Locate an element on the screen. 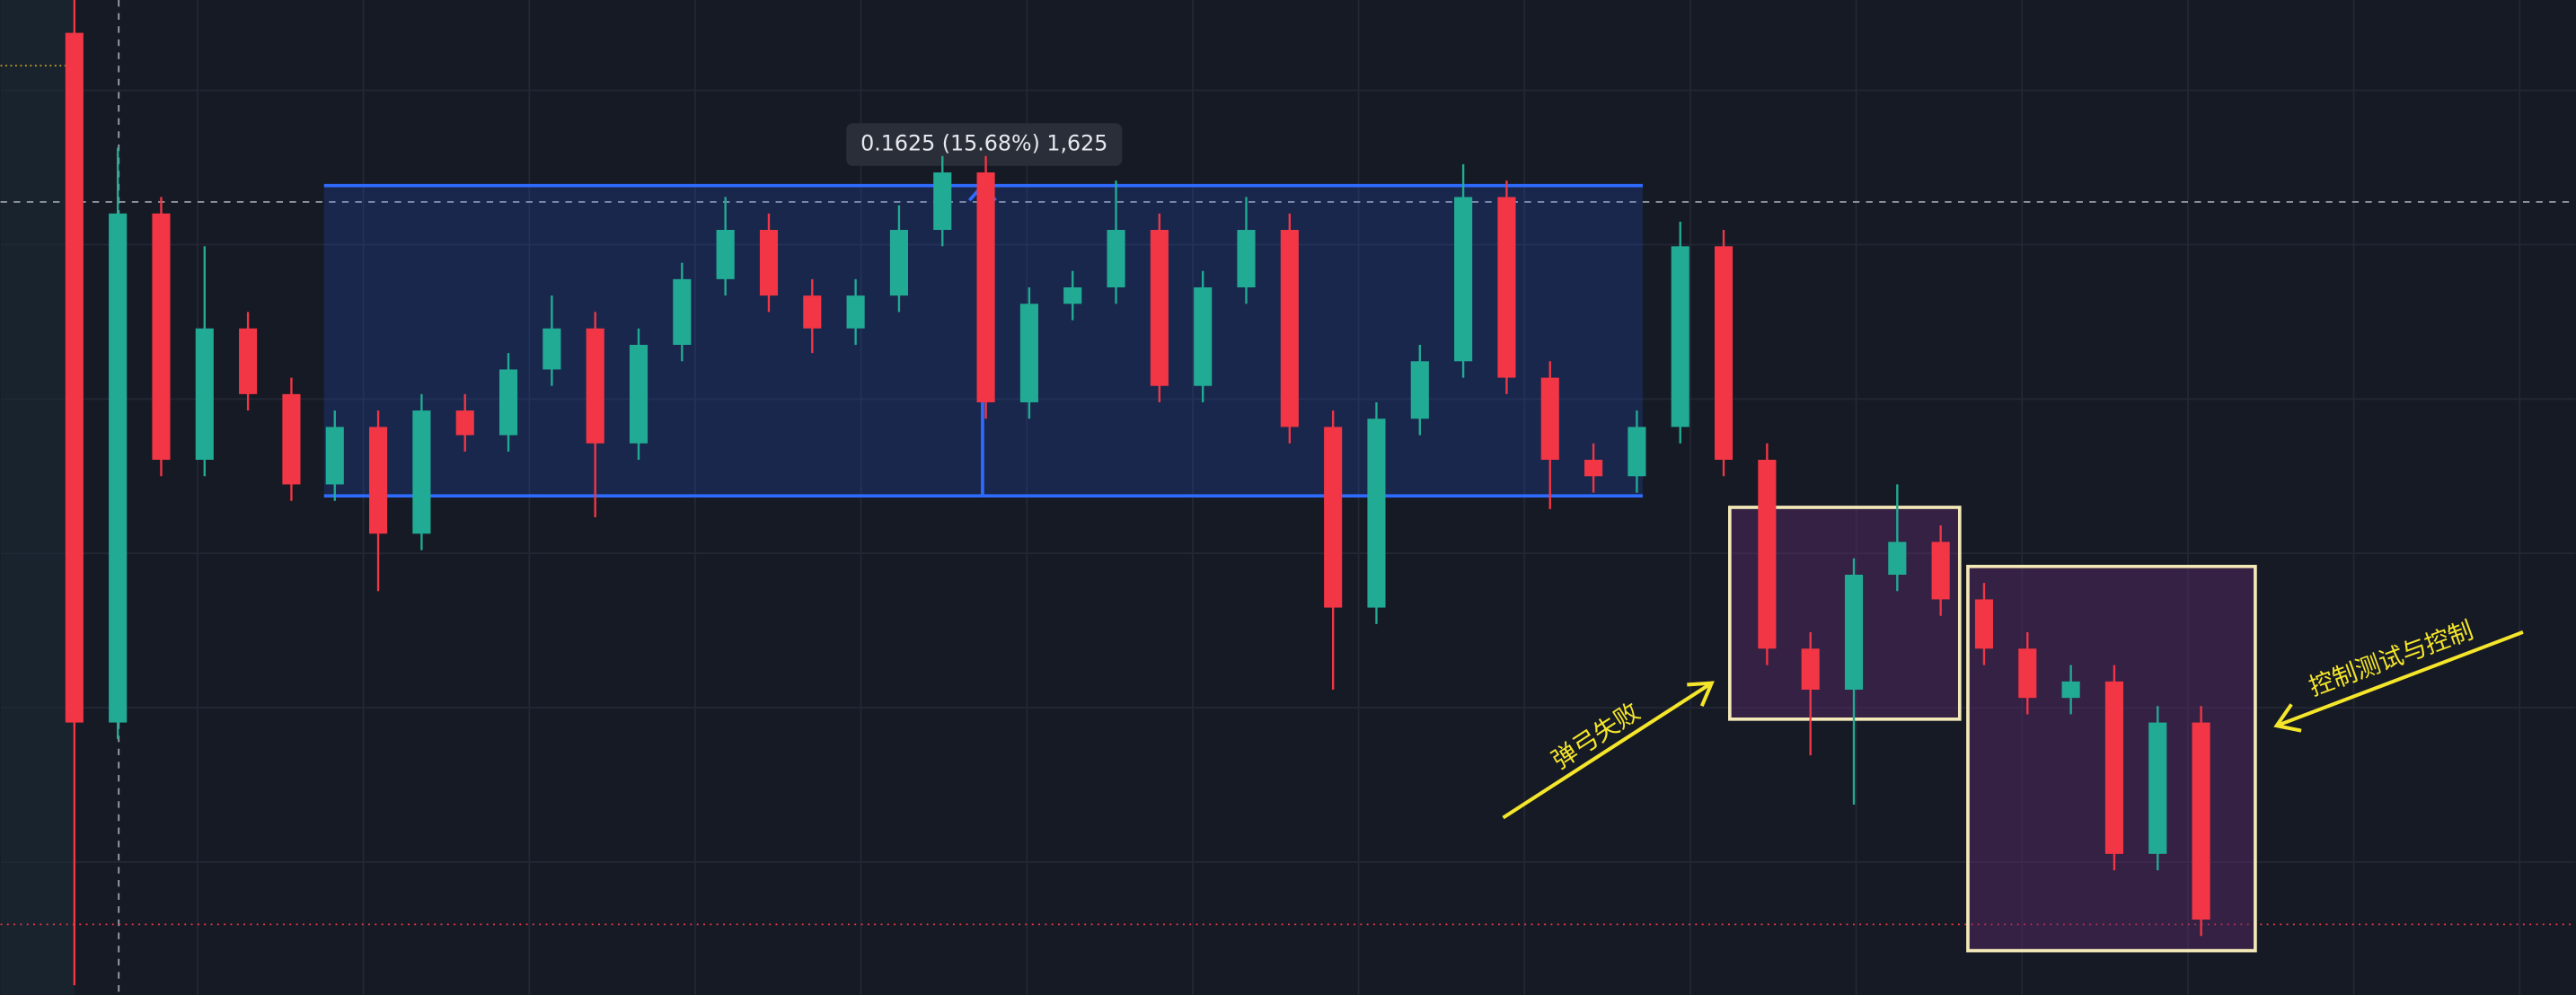  left-shade is located at coordinates (37, 497).